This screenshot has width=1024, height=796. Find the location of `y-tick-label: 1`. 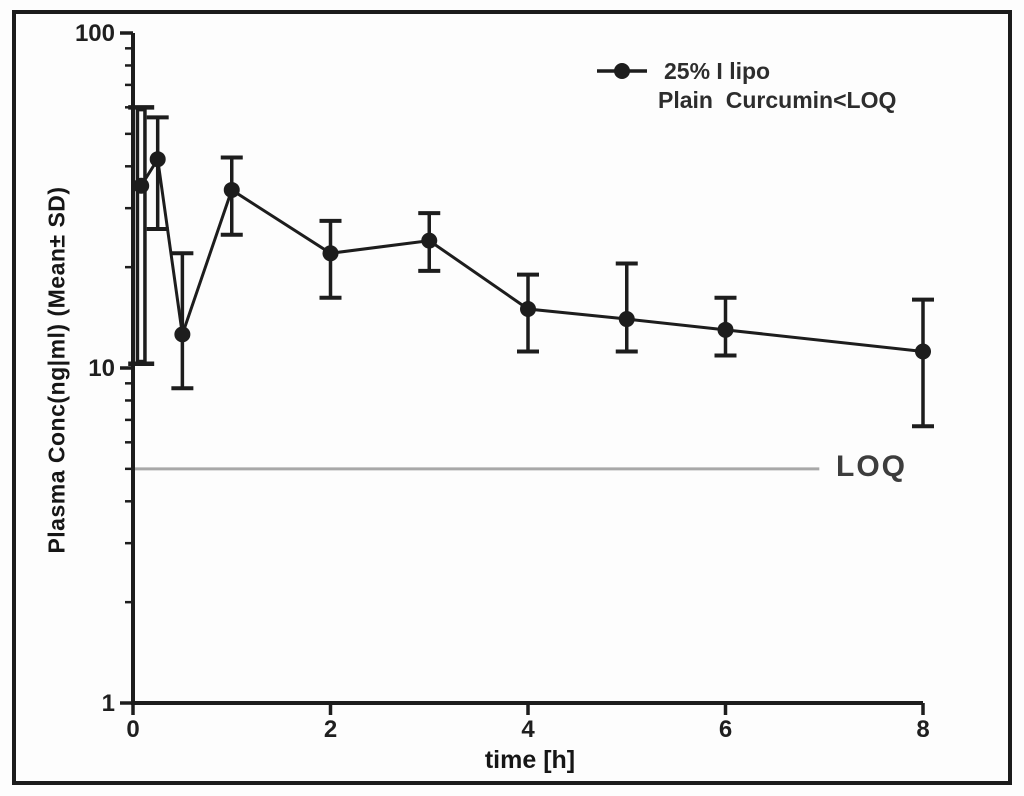

y-tick-label: 1 is located at coordinates (108, 703).